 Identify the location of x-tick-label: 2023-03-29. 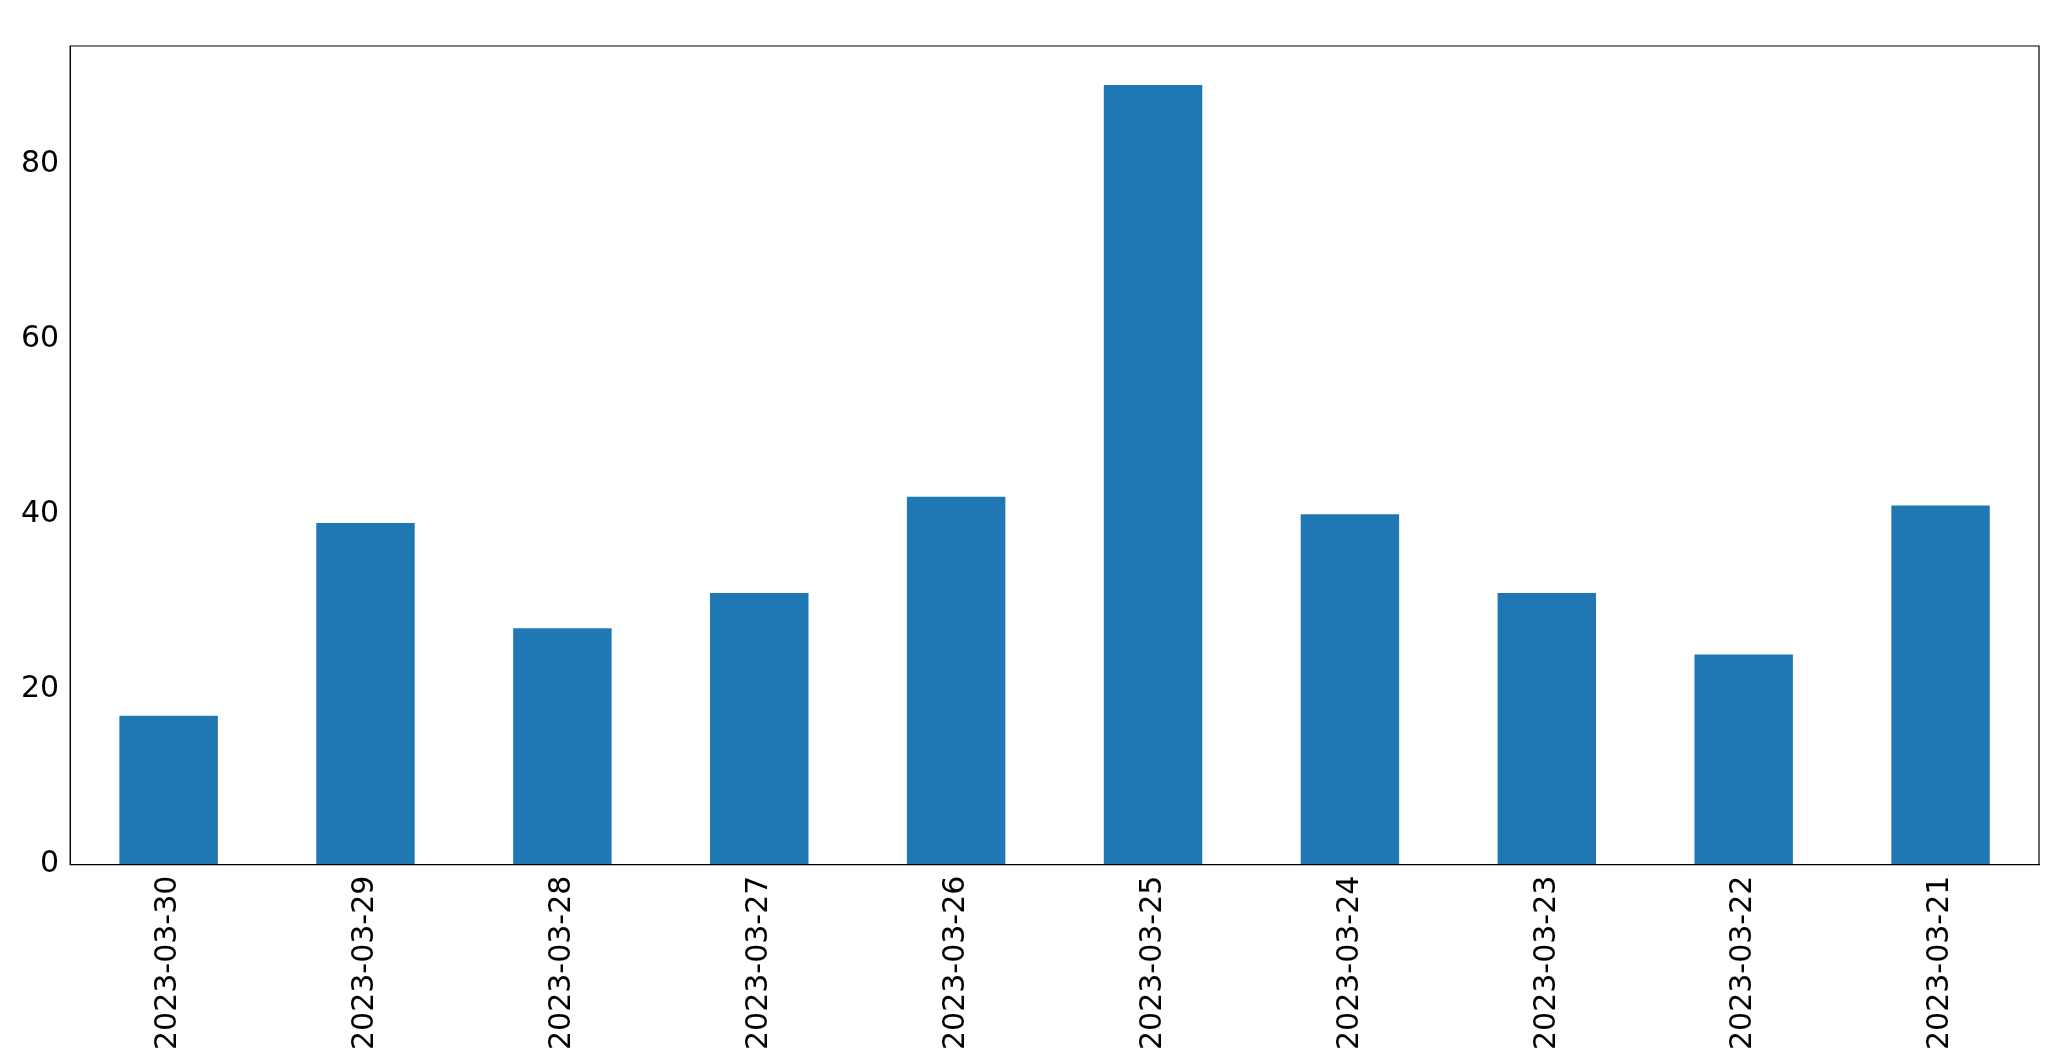
(363, 963).